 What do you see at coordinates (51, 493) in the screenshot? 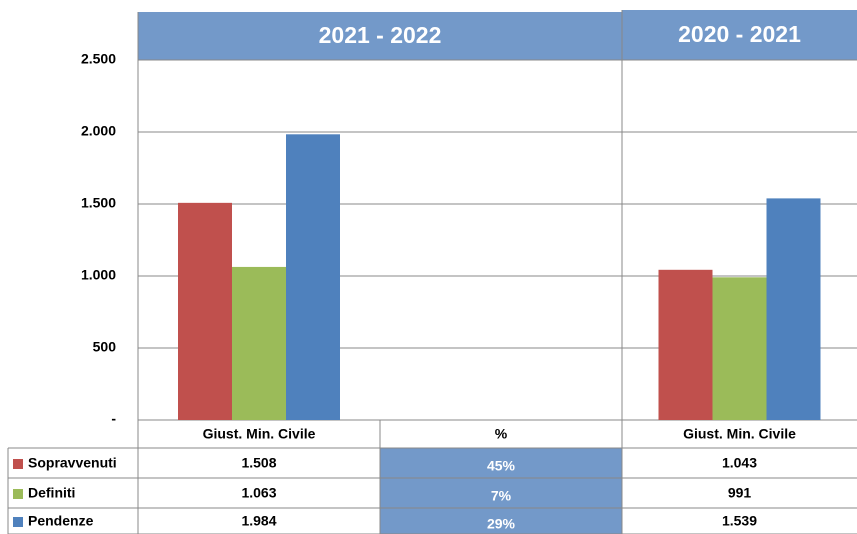
I see `legend-label: Definiti` at bounding box center [51, 493].